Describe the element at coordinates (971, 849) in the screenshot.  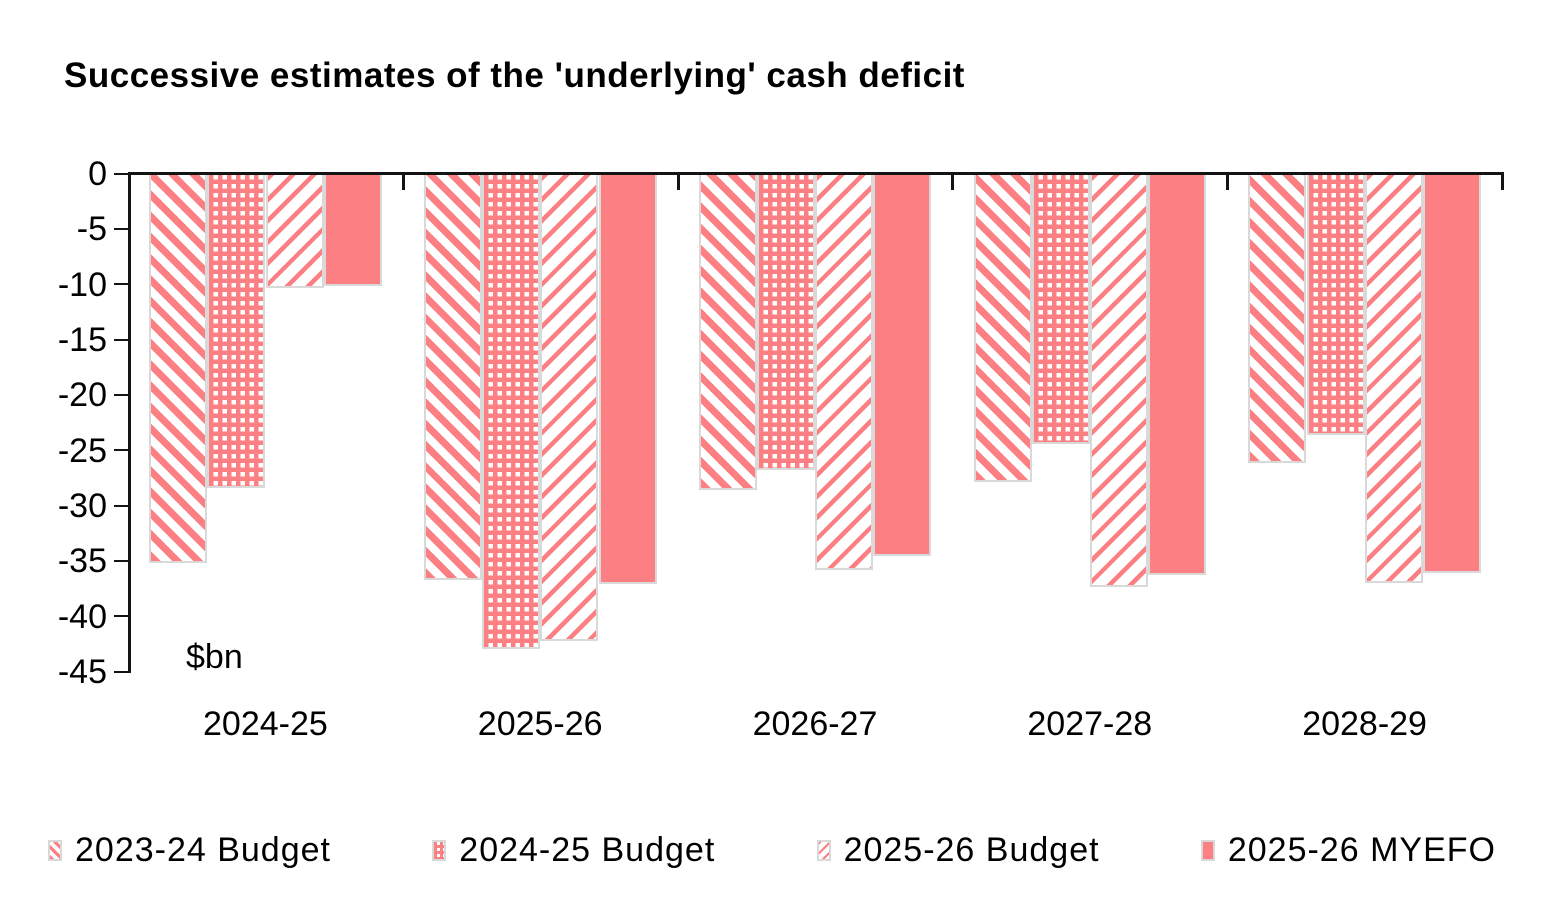
I see `legend-label: 2025-26 Budget` at that location.